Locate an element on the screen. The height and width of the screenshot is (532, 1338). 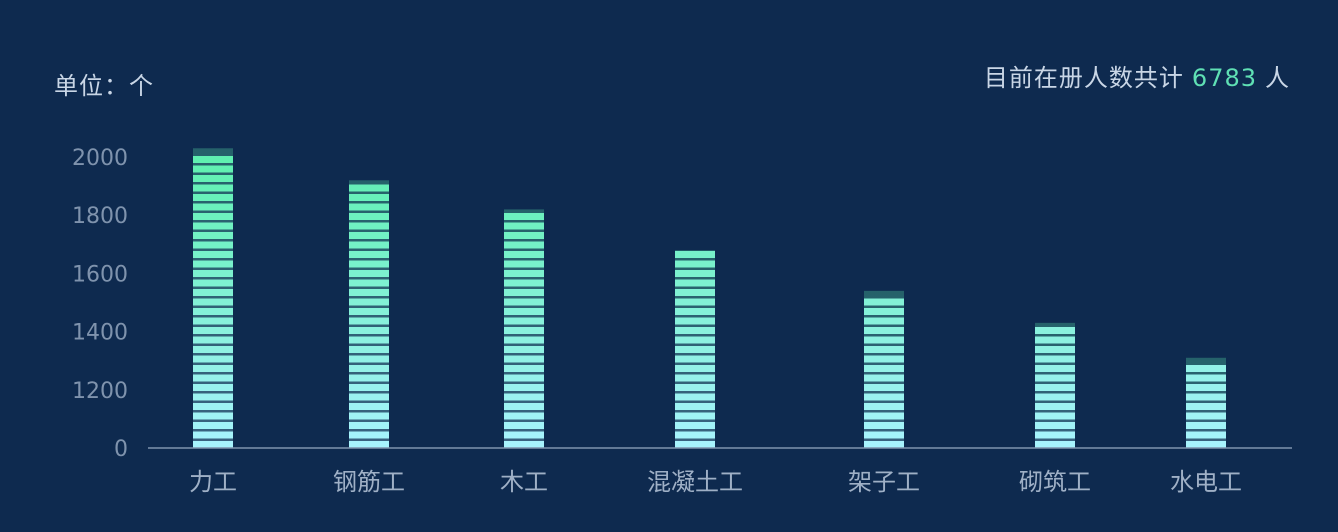
total-registered: 目前在册人数共计 6783 人 is located at coordinates (1137, 75).